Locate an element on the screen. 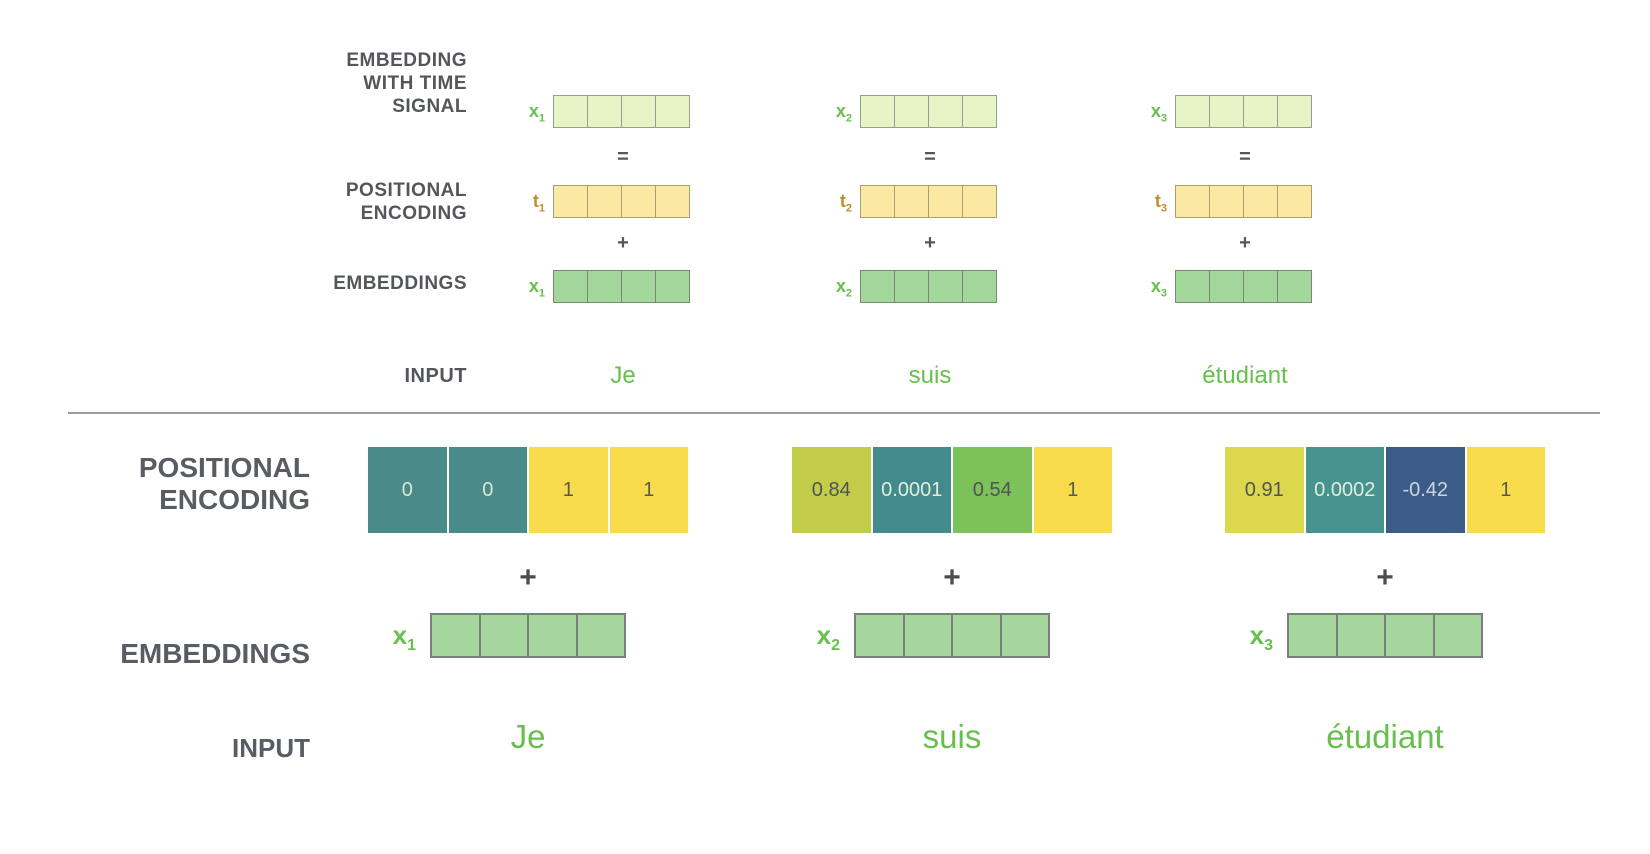 The width and height of the screenshot is (1650, 854). pe-vector-etudiant: 0.91 0.0002 -0.42 1 is located at coordinates (1385, 490).